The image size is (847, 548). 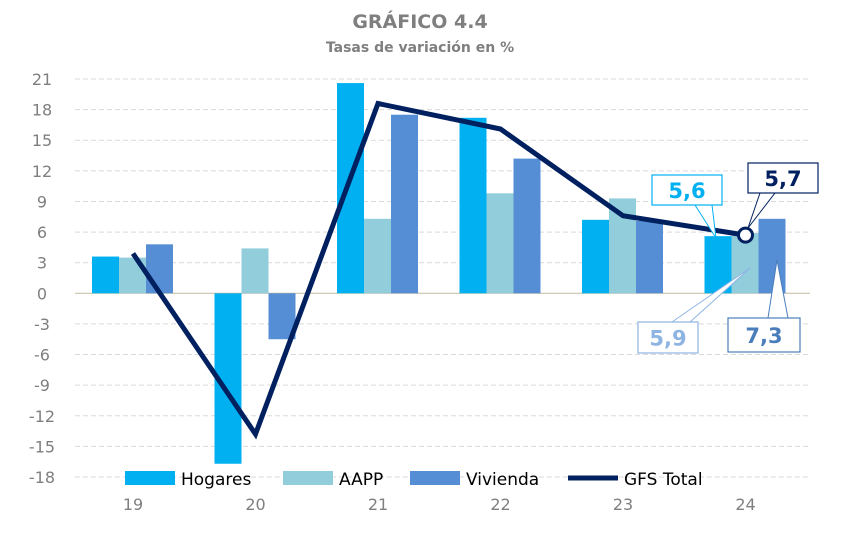 What do you see at coordinates (419, 21) in the screenshot?
I see `chart-title: GRÁFICO 4.4` at bounding box center [419, 21].